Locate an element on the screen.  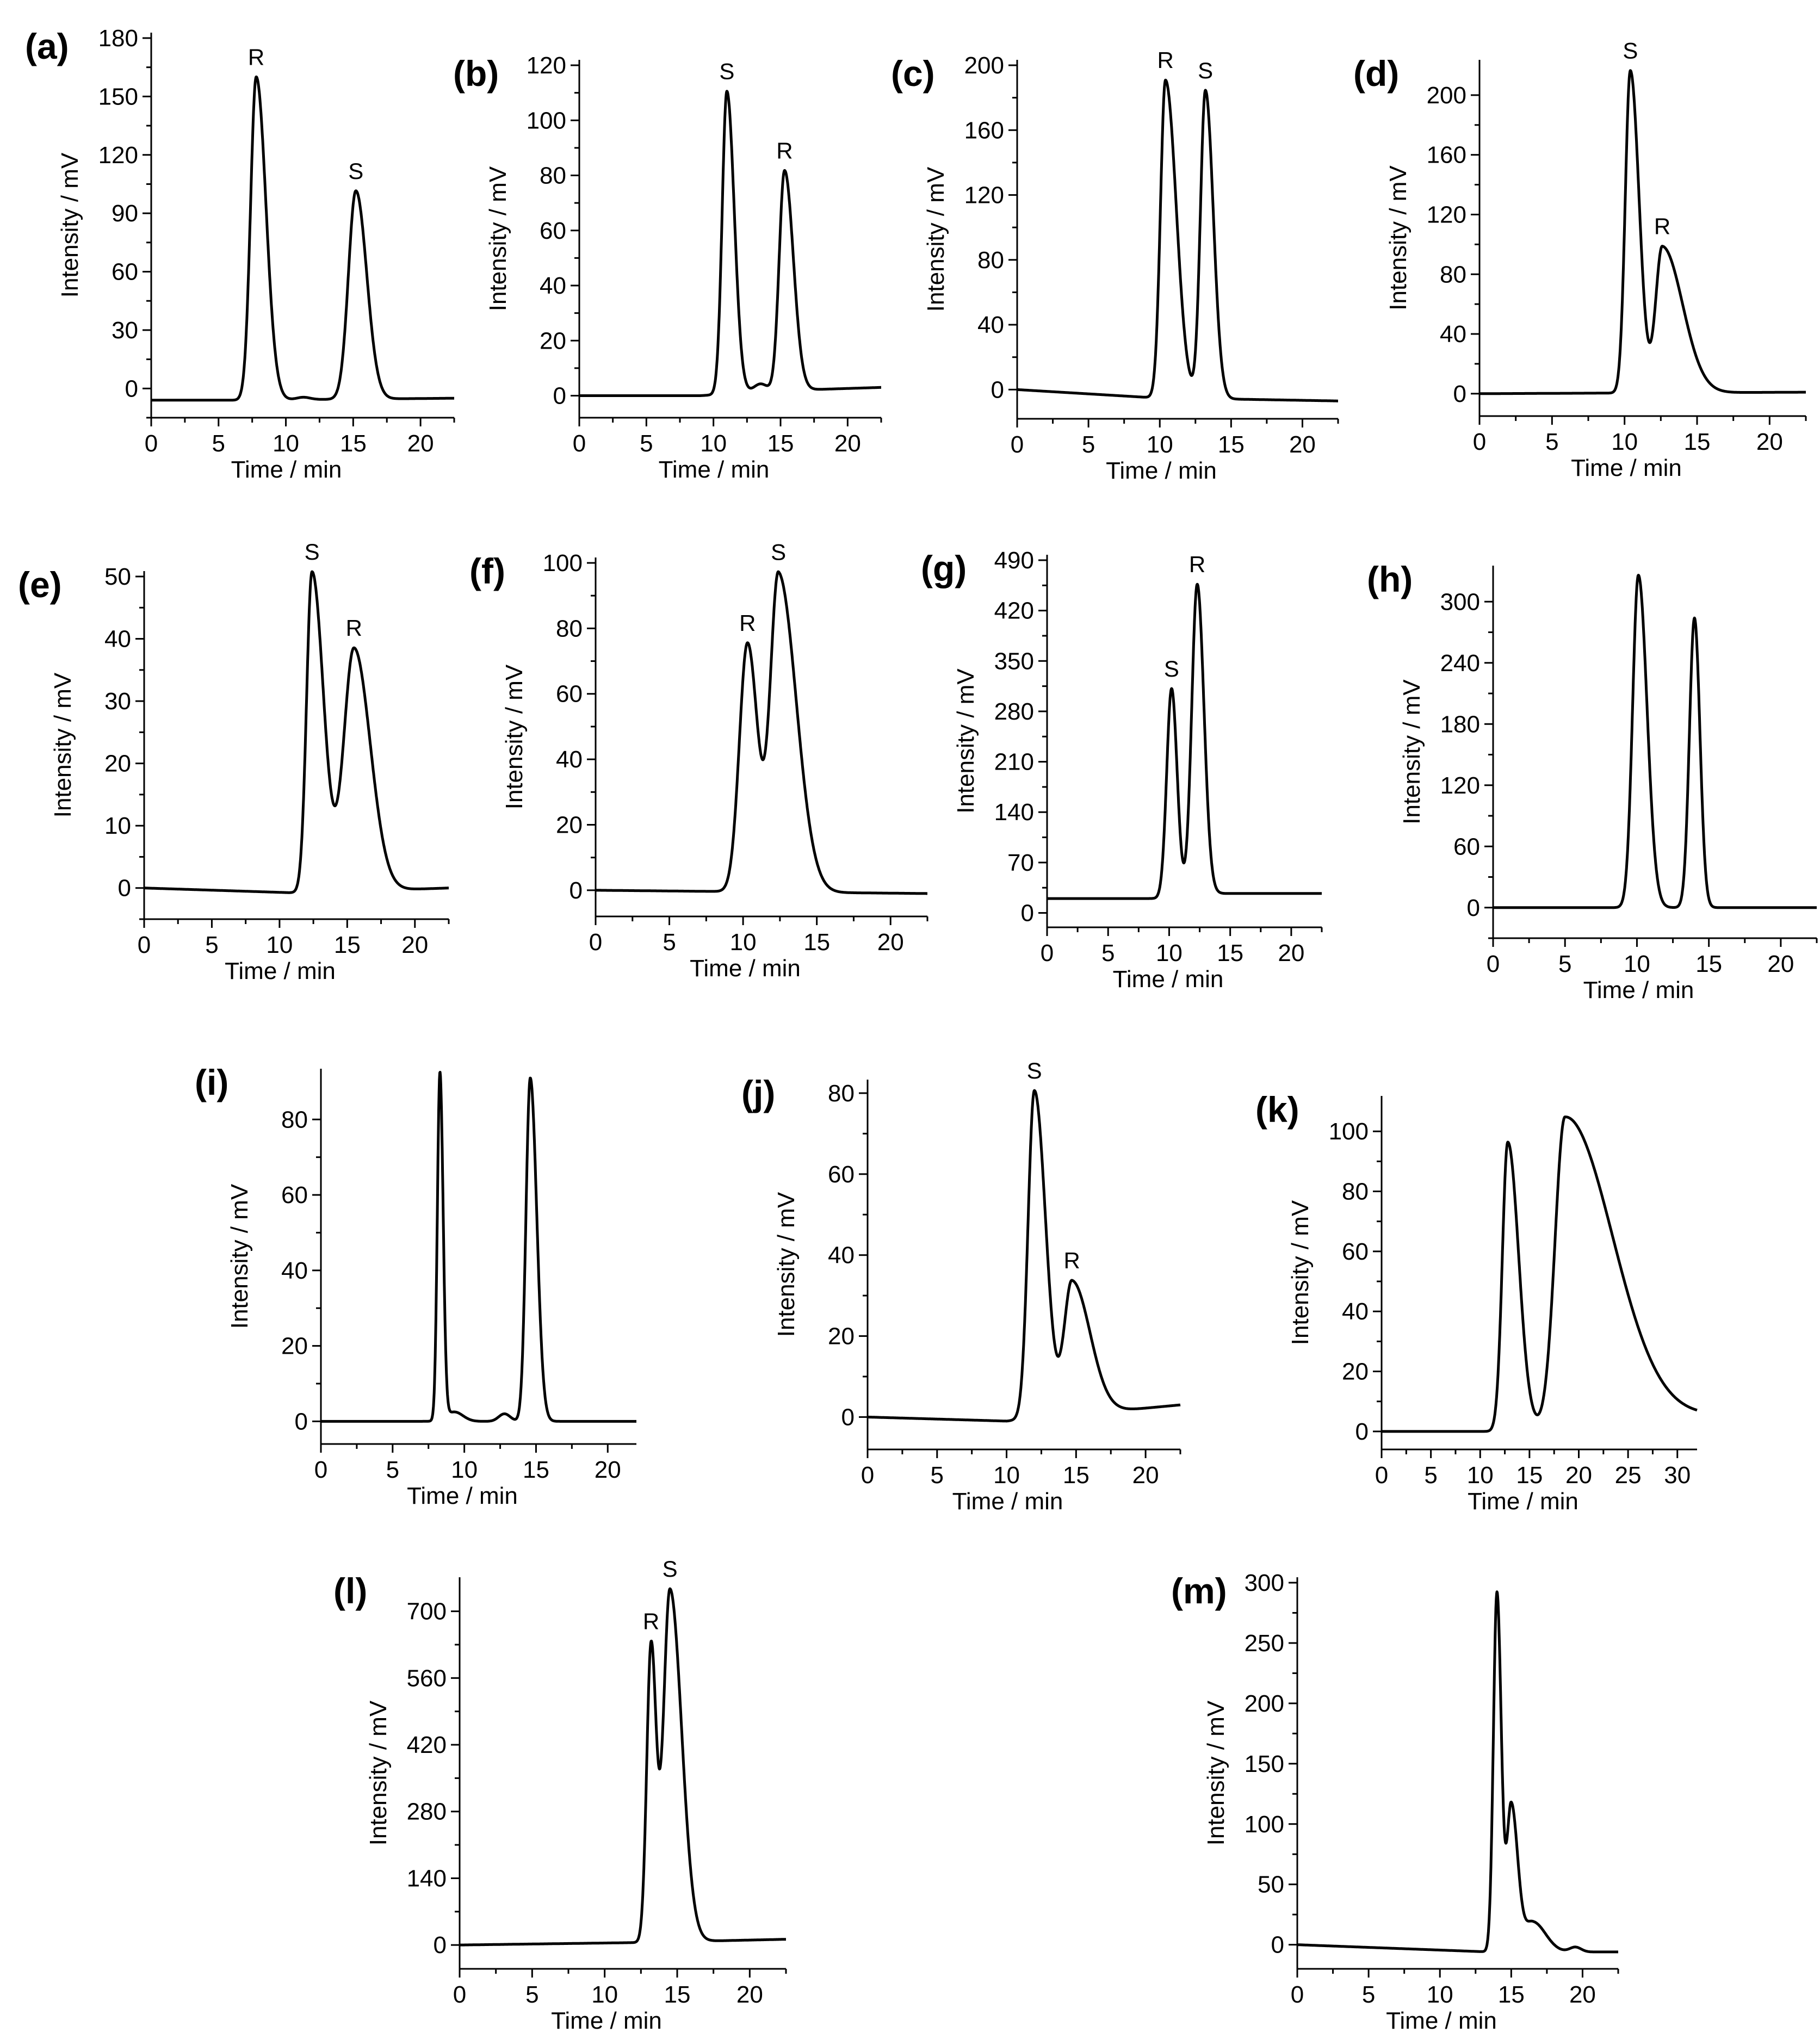
y-tick-label: 350 is located at coordinates (1014, 661).